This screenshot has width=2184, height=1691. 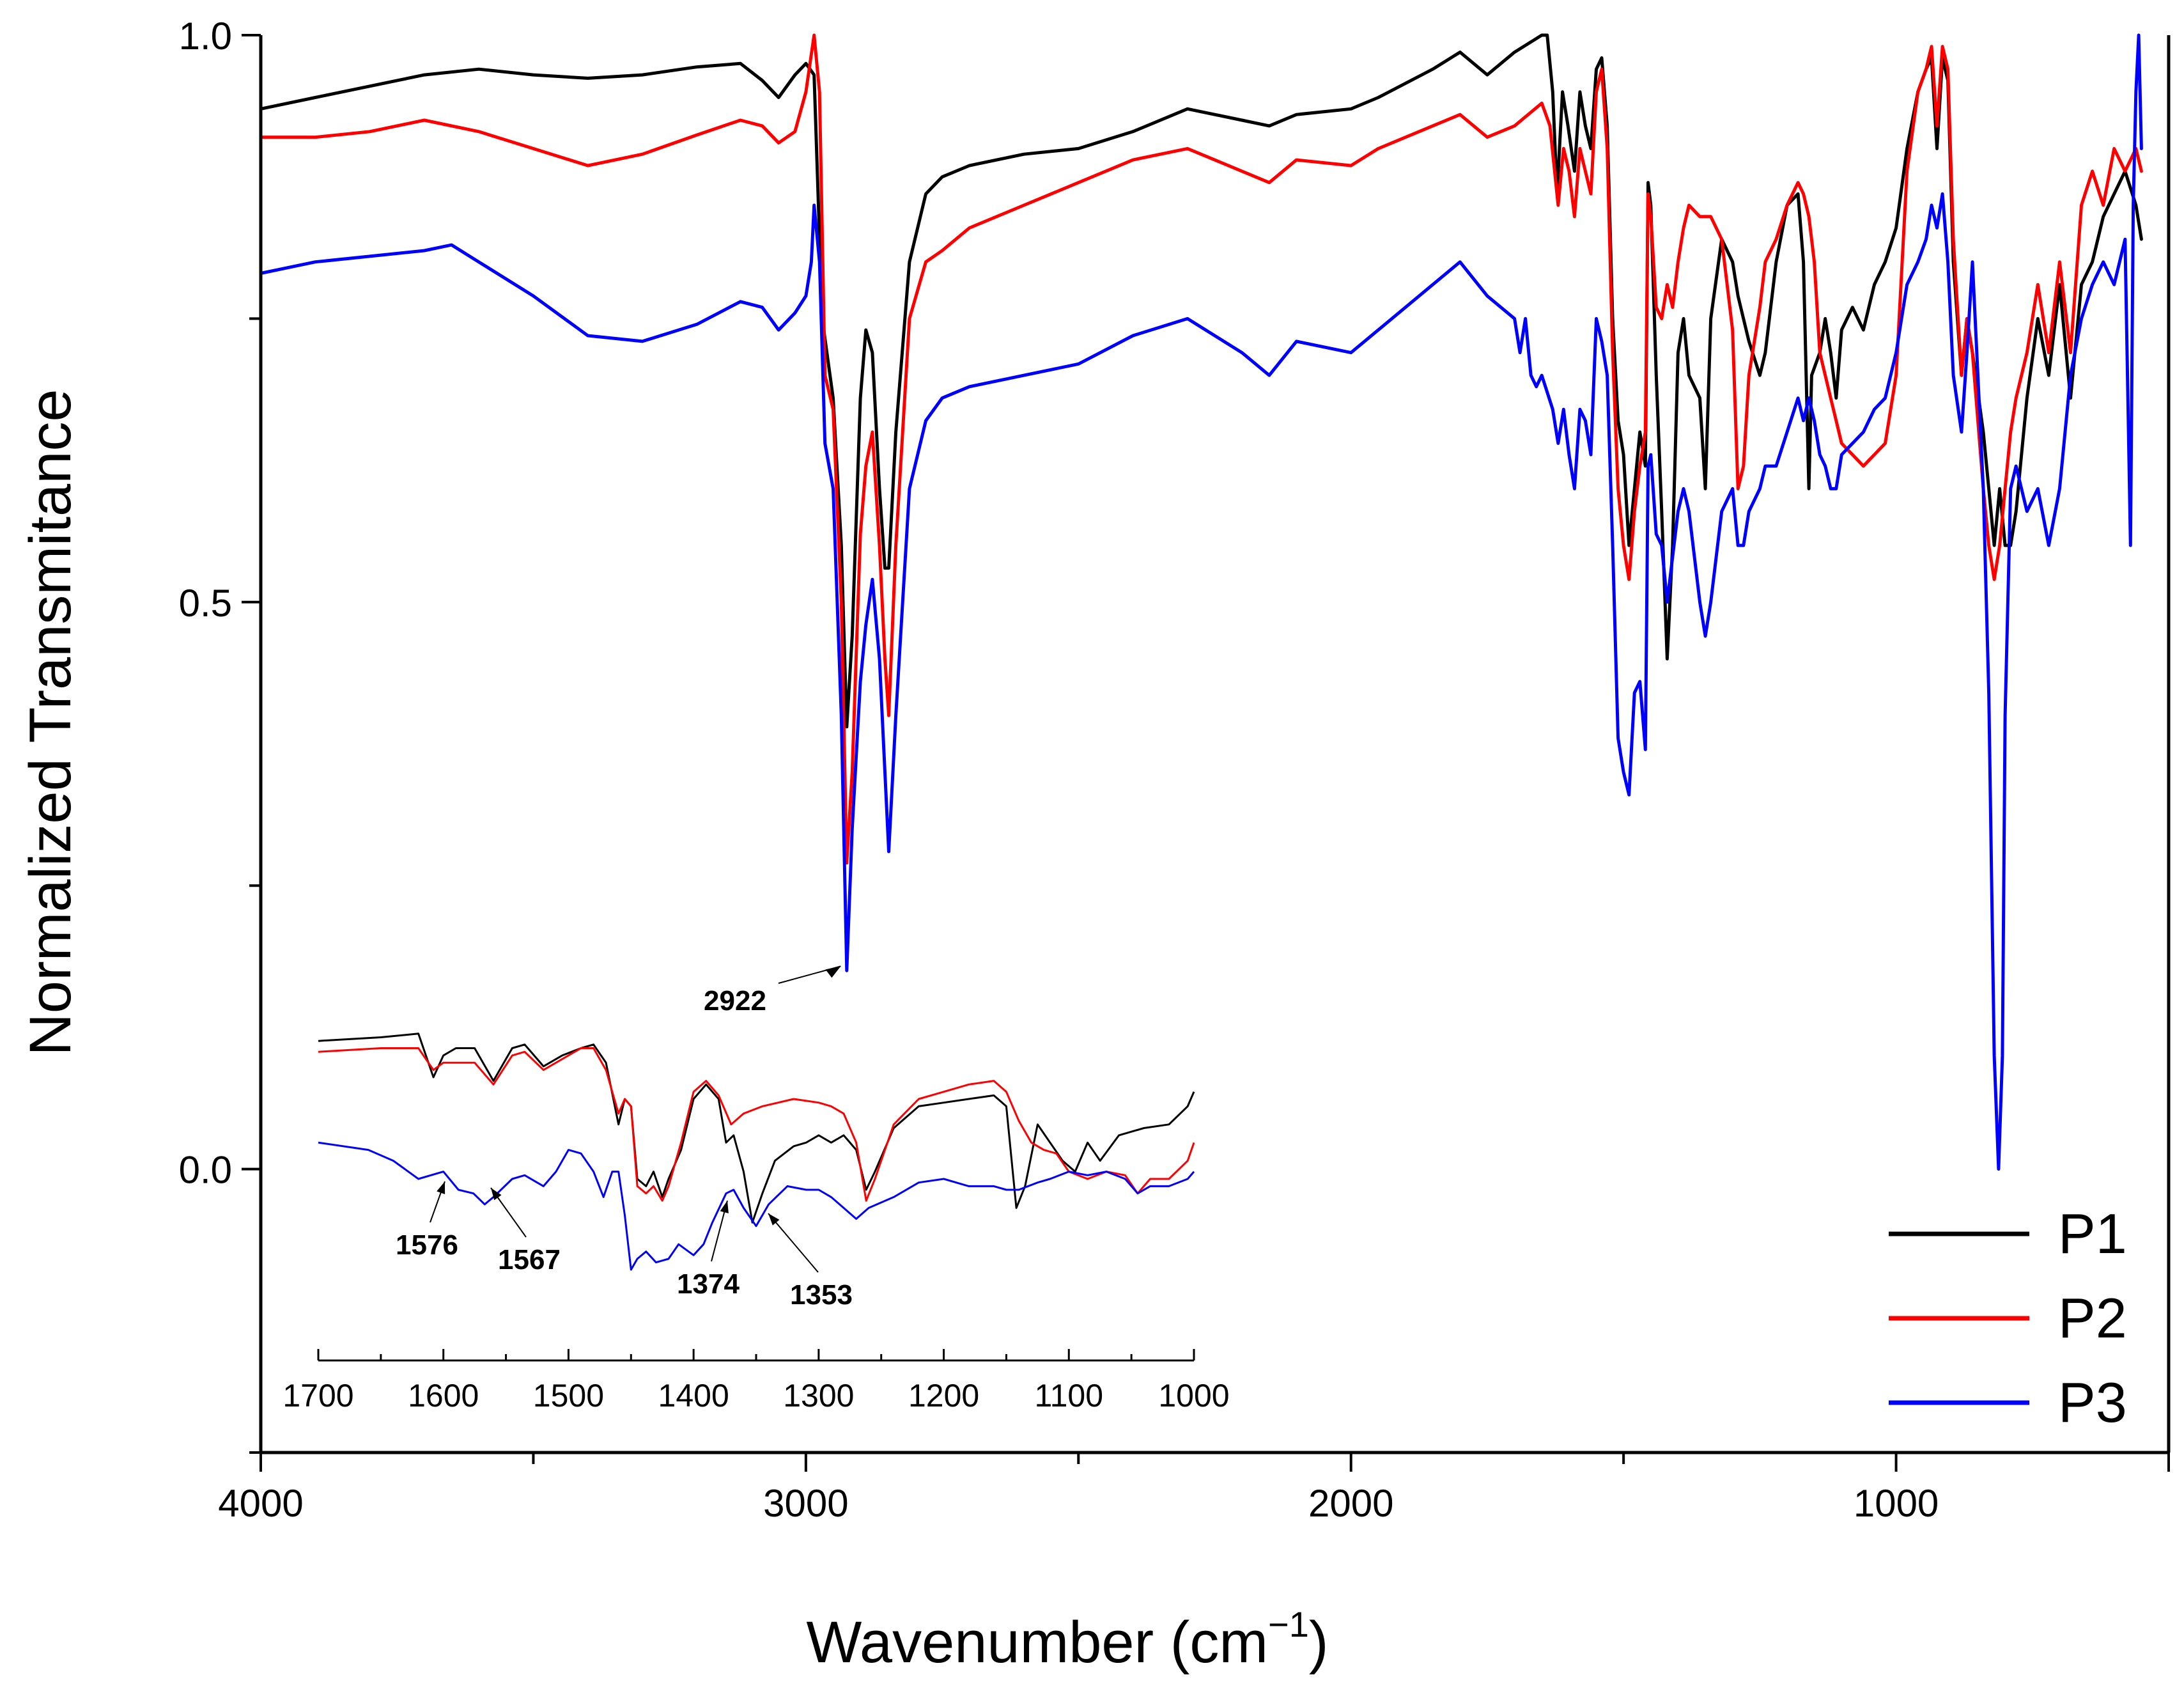 I want to click on inset-annotations-group: 1576 1567 1374 1353, so click(x=625, y=1246).